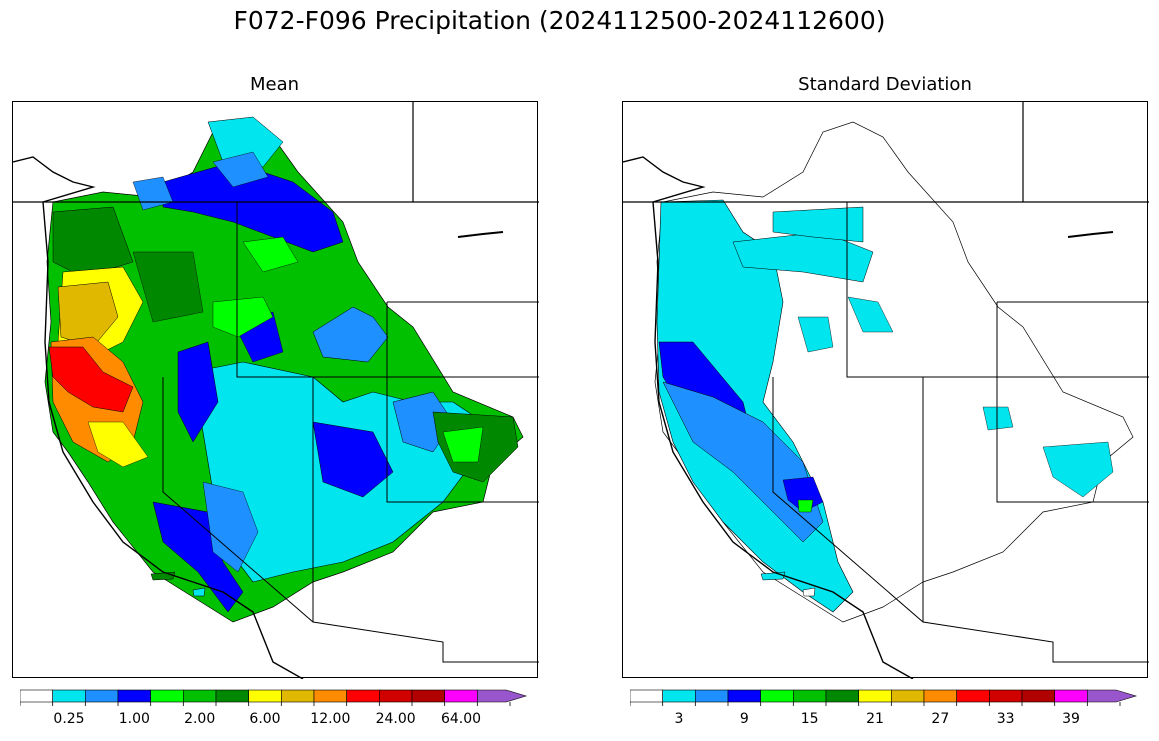 The height and width of the screenshot is (741, 1159). What do you see at coordinates (395, 719) in the screenshot?
I see `colorbar-tick-label: 24.00` at bounding box center [395, 719].